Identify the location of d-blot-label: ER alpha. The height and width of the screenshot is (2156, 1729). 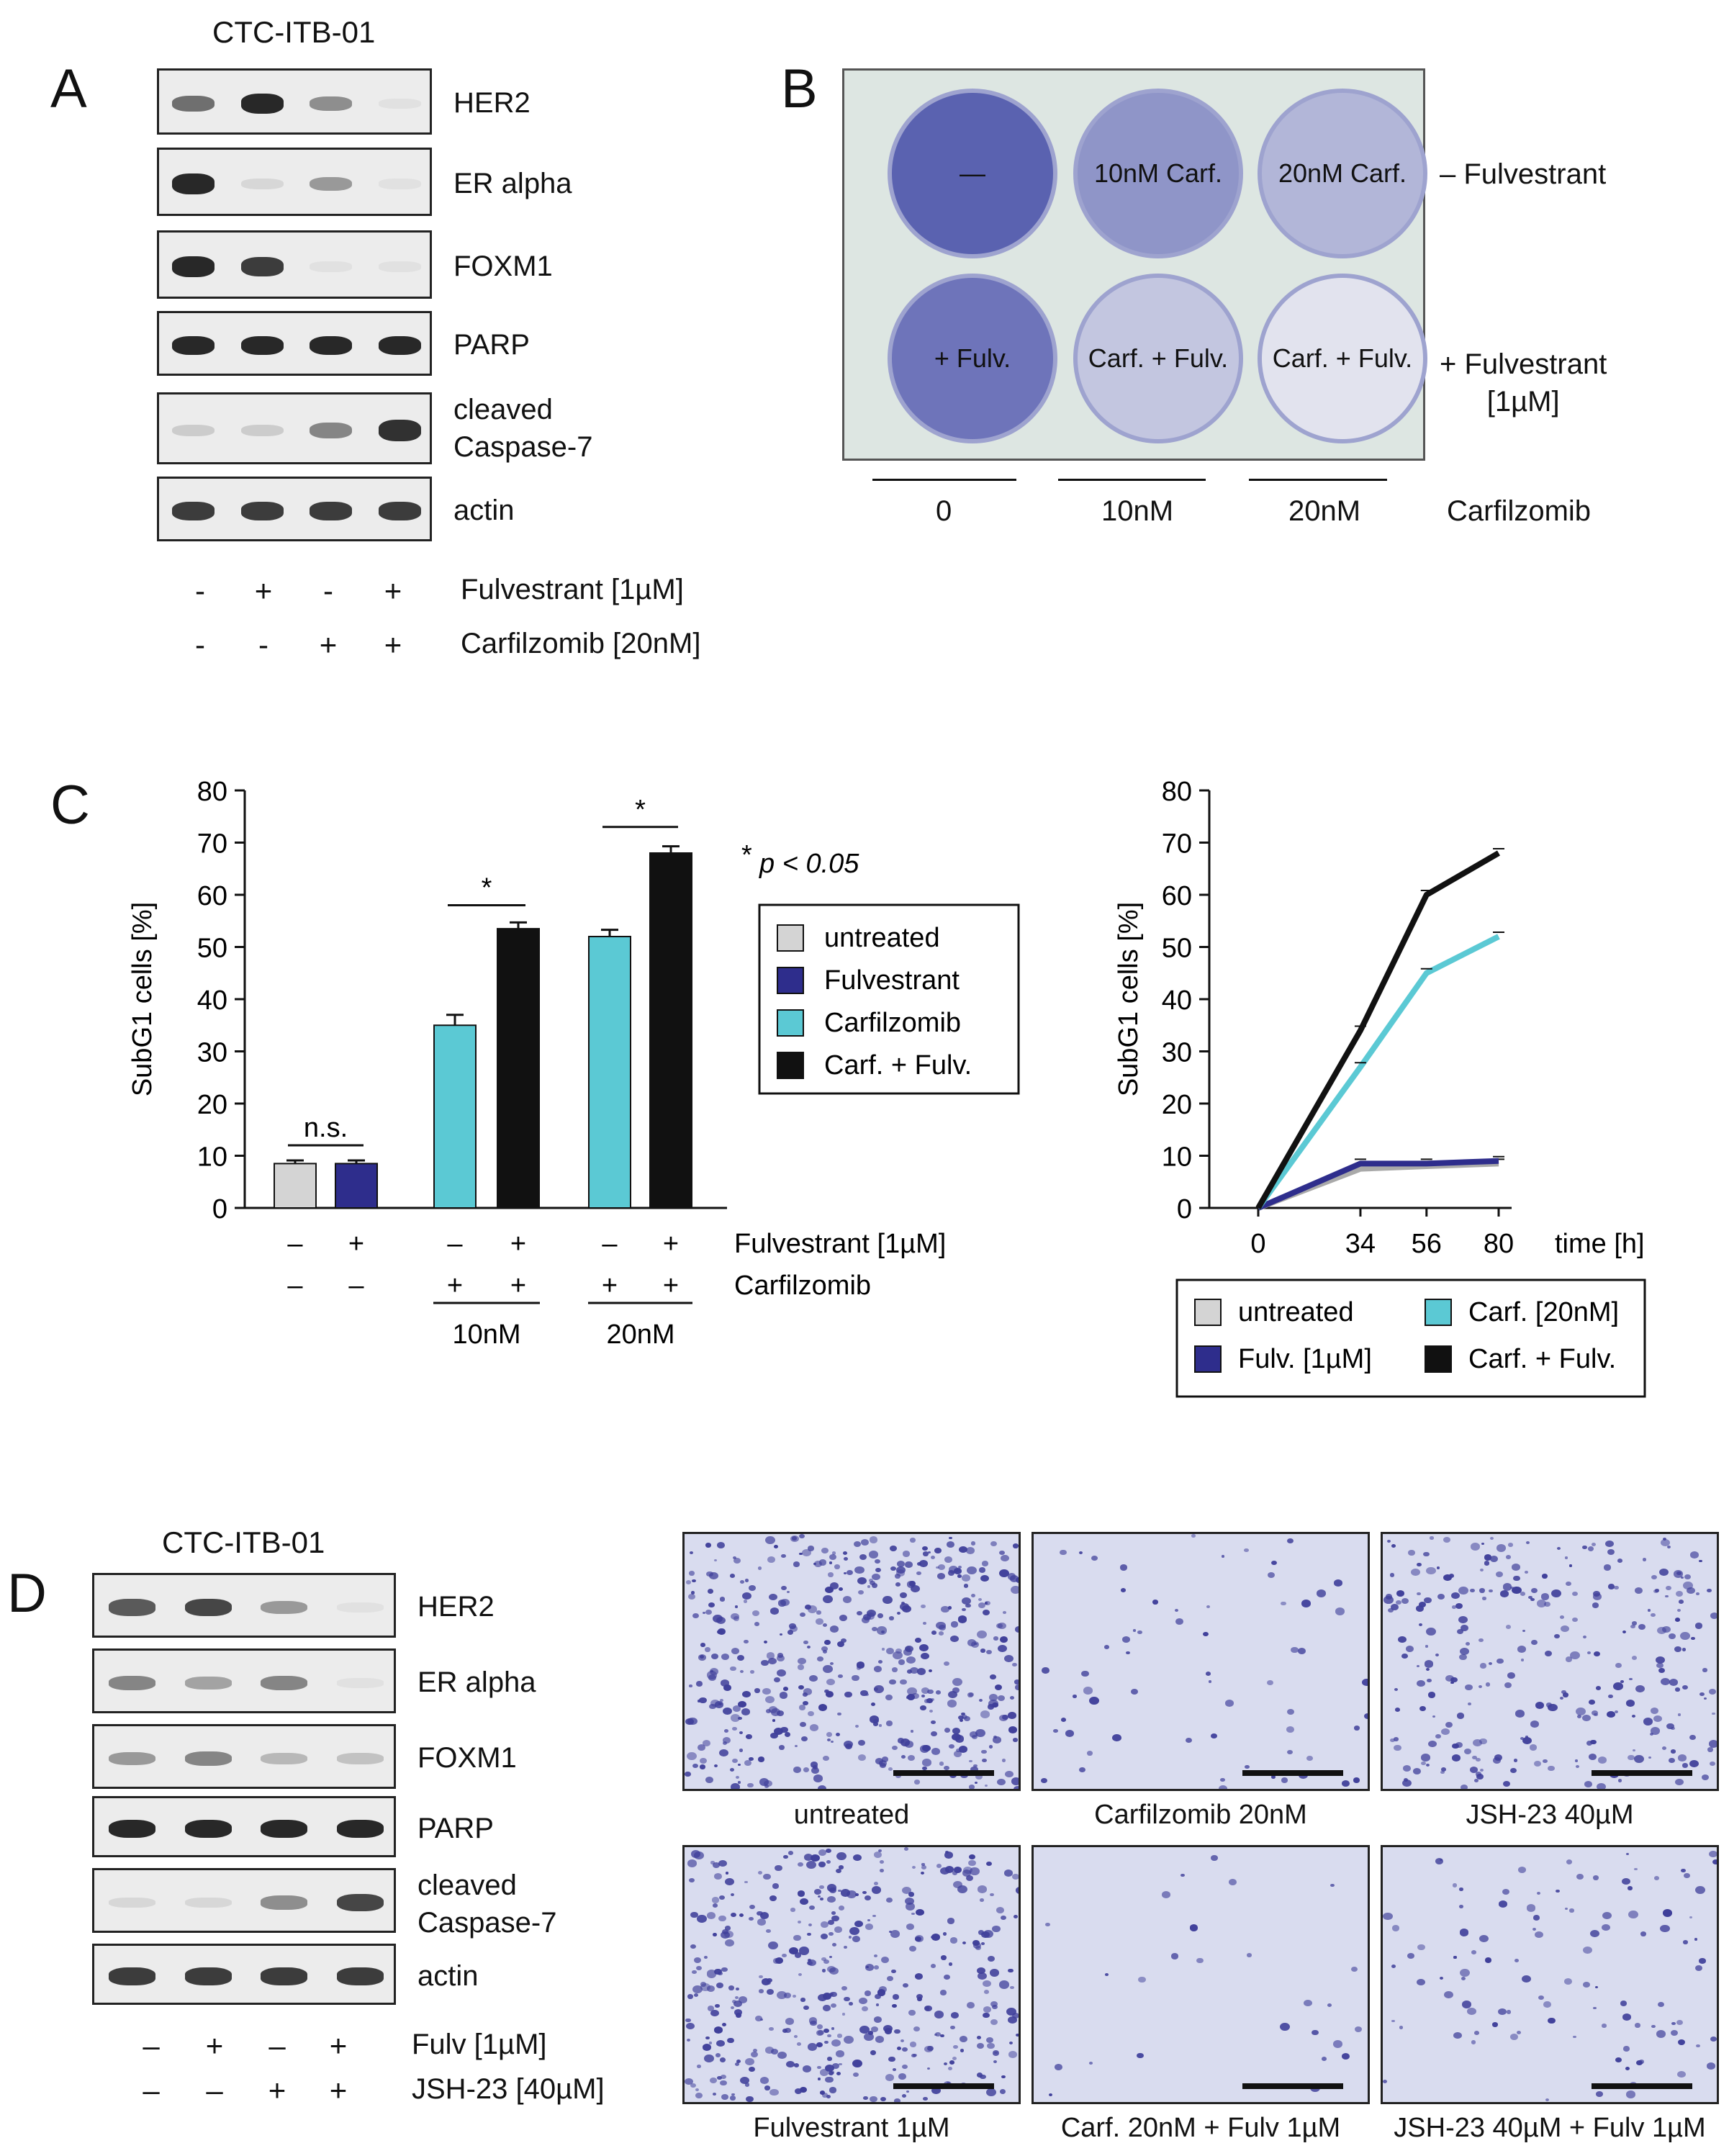
(476, 1682).